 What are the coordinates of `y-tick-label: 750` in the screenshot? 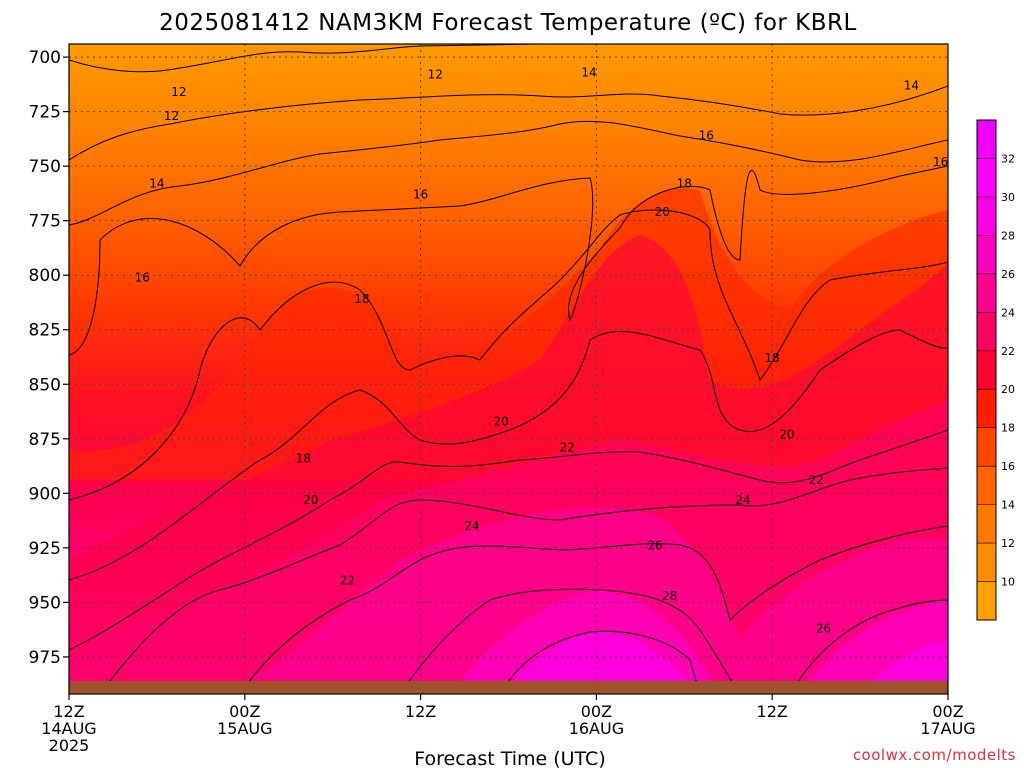 It's located at (45, 167).